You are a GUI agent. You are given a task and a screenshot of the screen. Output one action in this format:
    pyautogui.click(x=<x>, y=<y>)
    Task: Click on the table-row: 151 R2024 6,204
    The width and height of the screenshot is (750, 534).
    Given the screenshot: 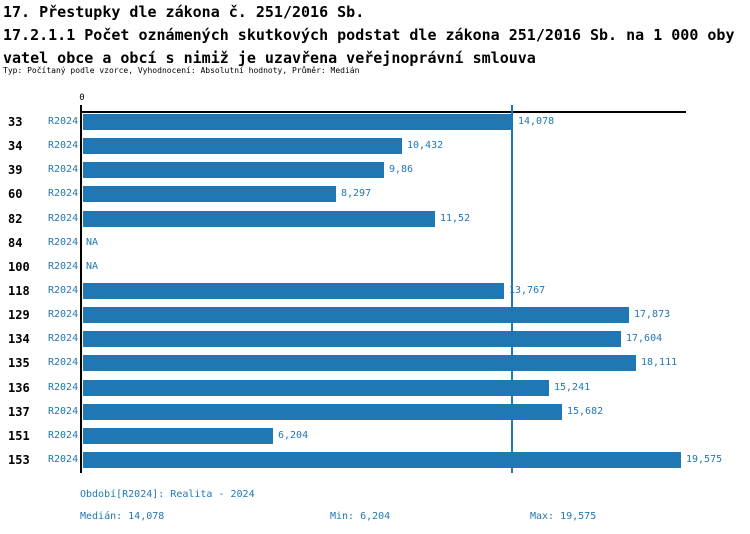 What is the action you would take?
    pyautogui.click(x=375, y=436)
    